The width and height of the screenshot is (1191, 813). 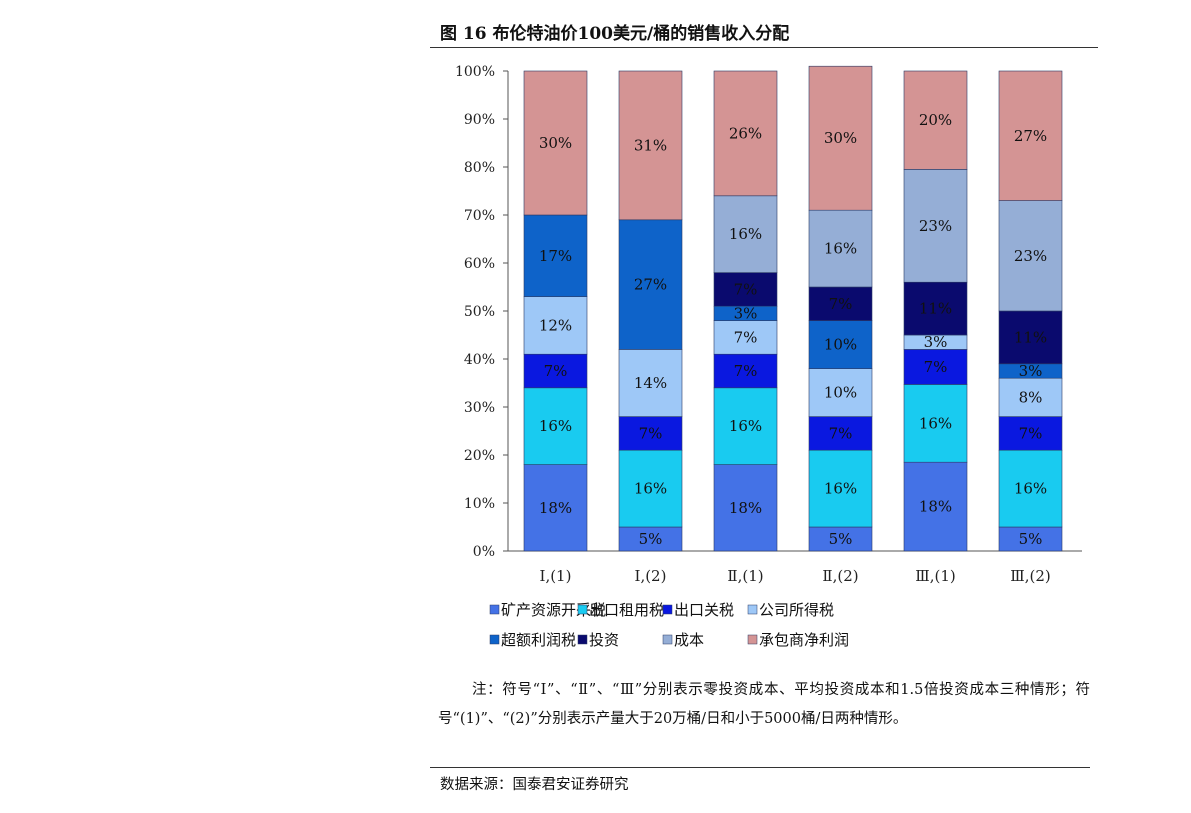 What do you see at coordinates (604, 640) in the screenshot?
I see `legend-label: 投资` at bounding box center [604, 640].